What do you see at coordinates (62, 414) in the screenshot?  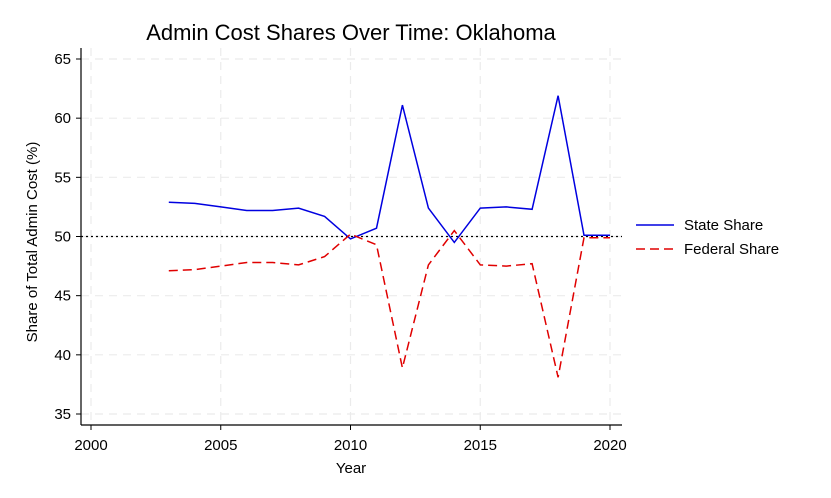 I see `y-tick-label: 35` at bounding box center [62, 414].